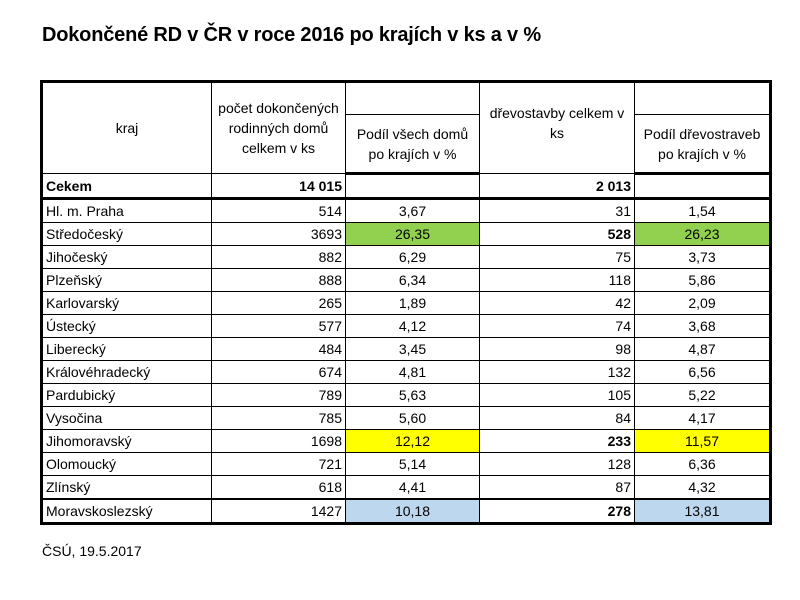  Describe the element at coordinates (702, 464) in the screenshot. I see `share-wood-cell: 6,36` at that location.